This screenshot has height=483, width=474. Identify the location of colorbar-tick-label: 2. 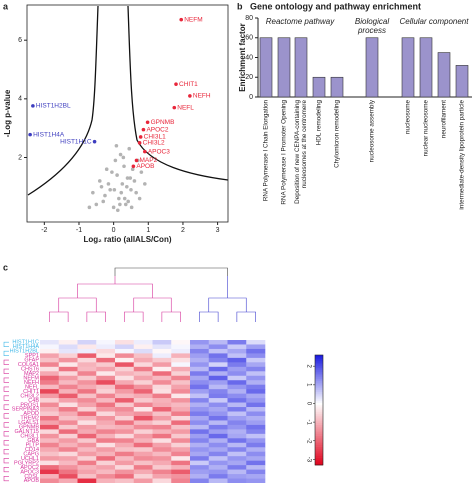
(308, 367).